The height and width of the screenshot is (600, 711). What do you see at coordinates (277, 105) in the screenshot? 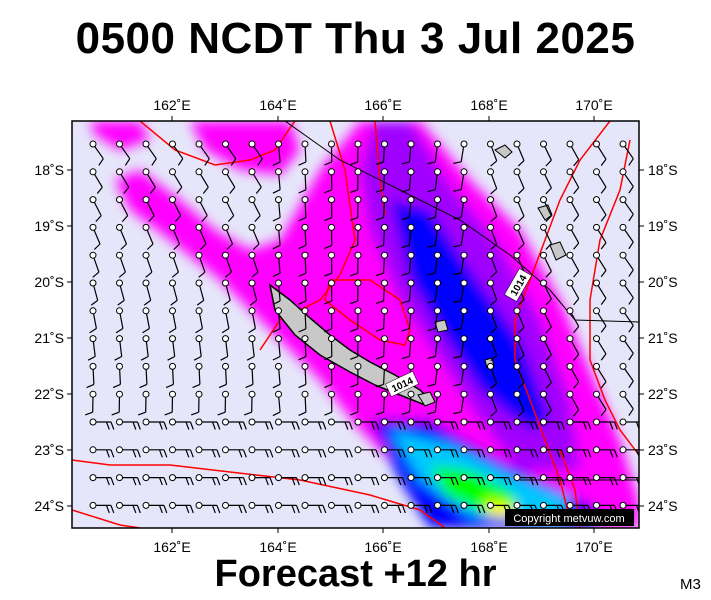
I see `lon-label-top: 164˚E` at bounding box center [277, 105].